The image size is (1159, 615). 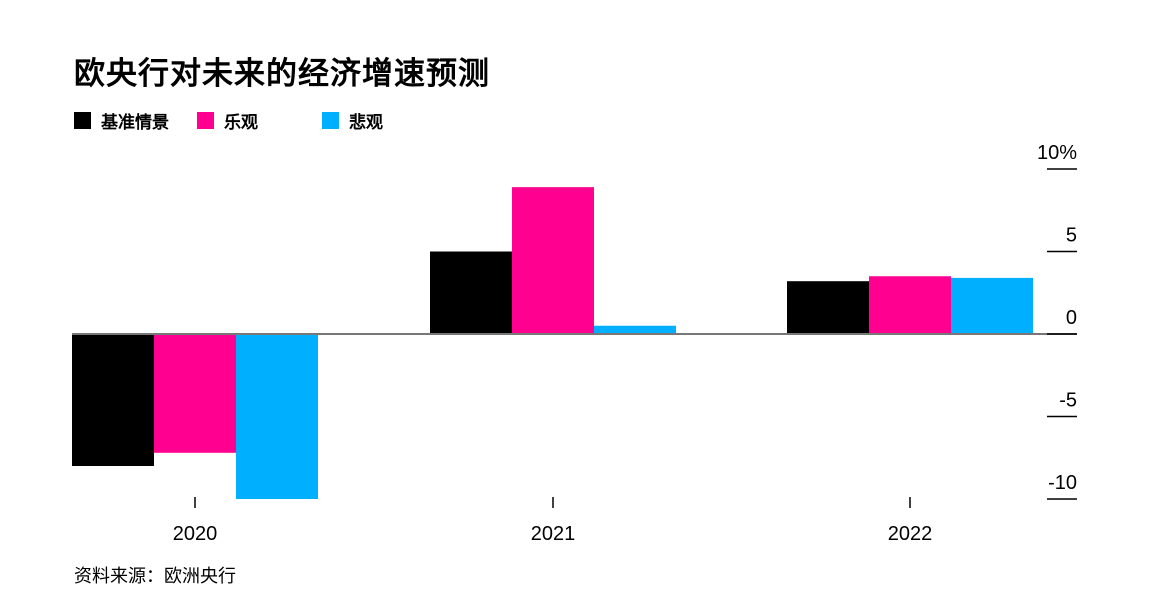 What do you see at coordinates (205, 120) in the screenshot?
I see `legend-swatch-optimistic` at bounding box center [205, 120].